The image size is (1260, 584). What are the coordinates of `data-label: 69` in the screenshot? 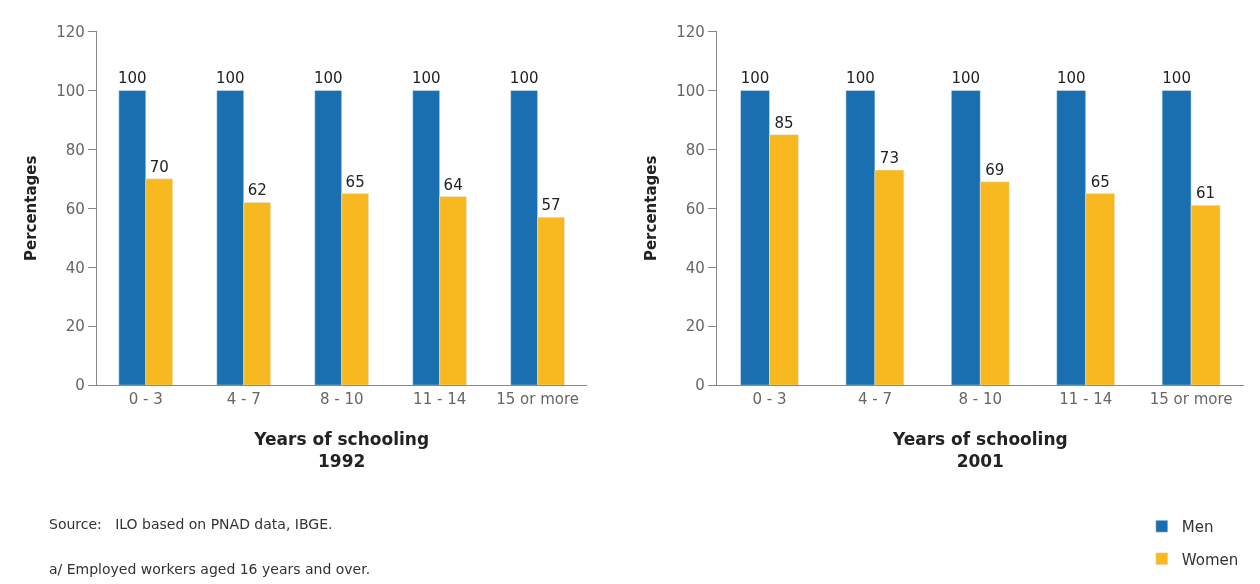 It's located at (995, 169).